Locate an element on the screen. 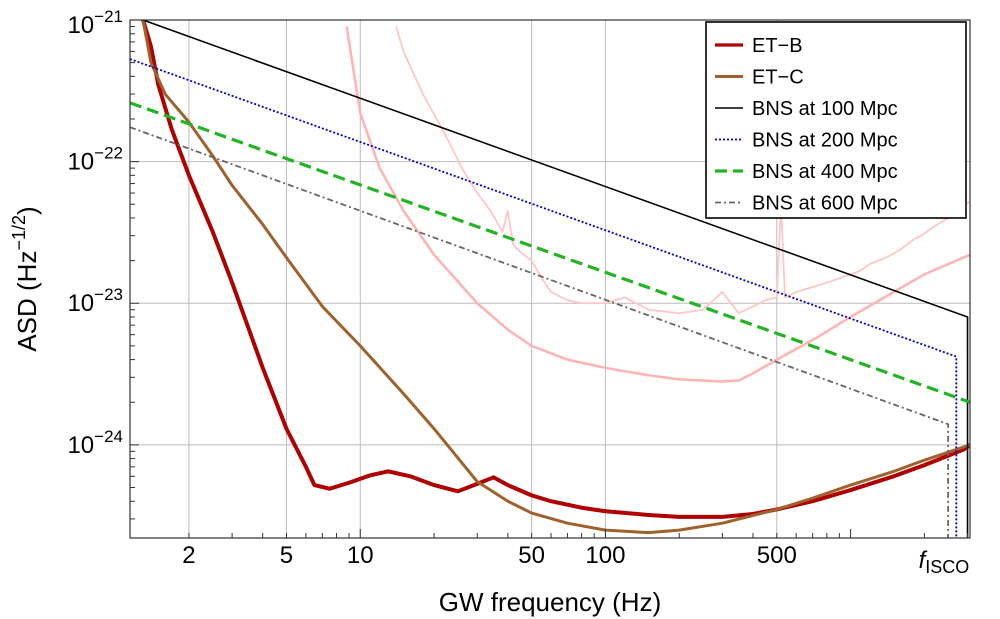  y-tick-label: 10−21 is located at coordinates (95, 23).